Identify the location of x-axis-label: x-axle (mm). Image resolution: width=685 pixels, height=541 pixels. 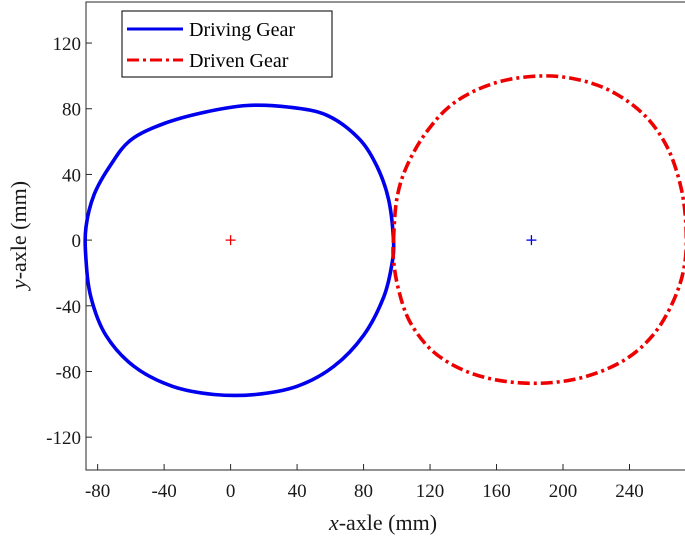
(382, 522).